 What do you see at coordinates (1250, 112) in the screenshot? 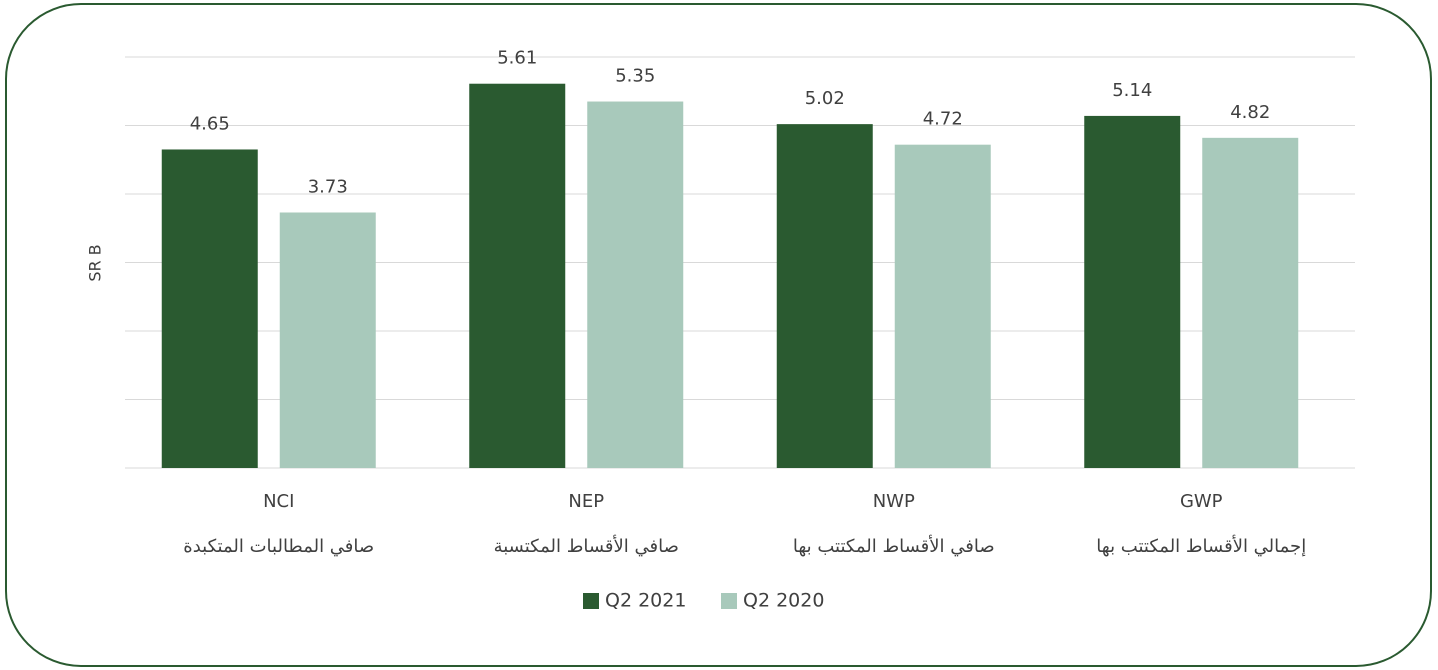
I see `data-label: 4.82` at bounding box center [1250, 112].